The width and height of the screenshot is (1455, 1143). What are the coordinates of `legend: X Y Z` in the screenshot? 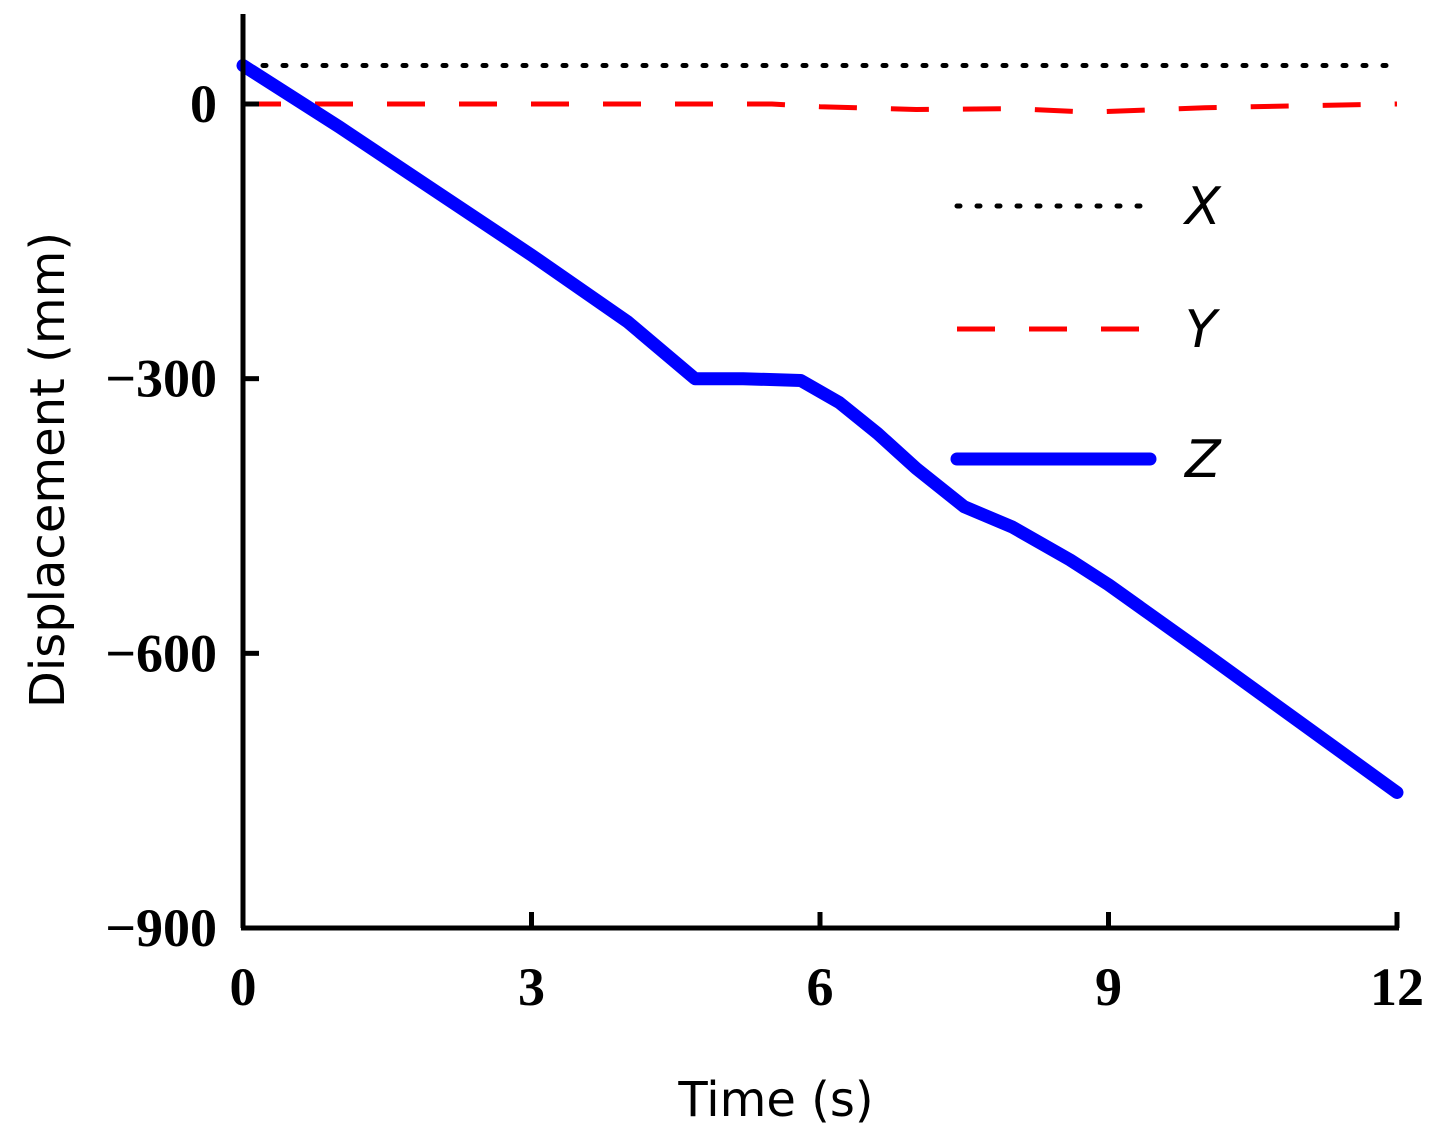 It's located at (1086, 333).